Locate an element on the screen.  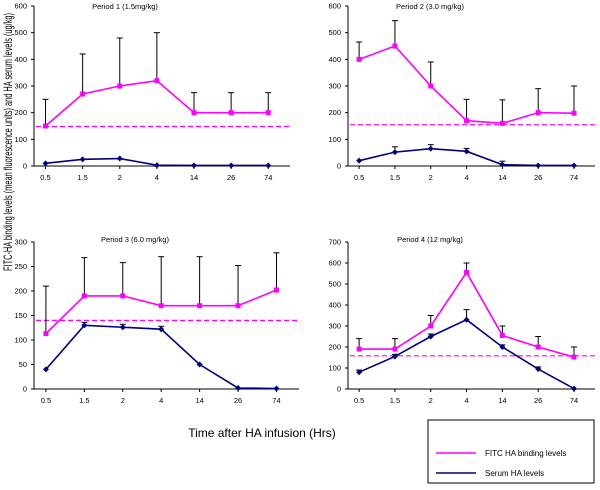
y-tick-label: 150 is located at coordinates (20, 315).